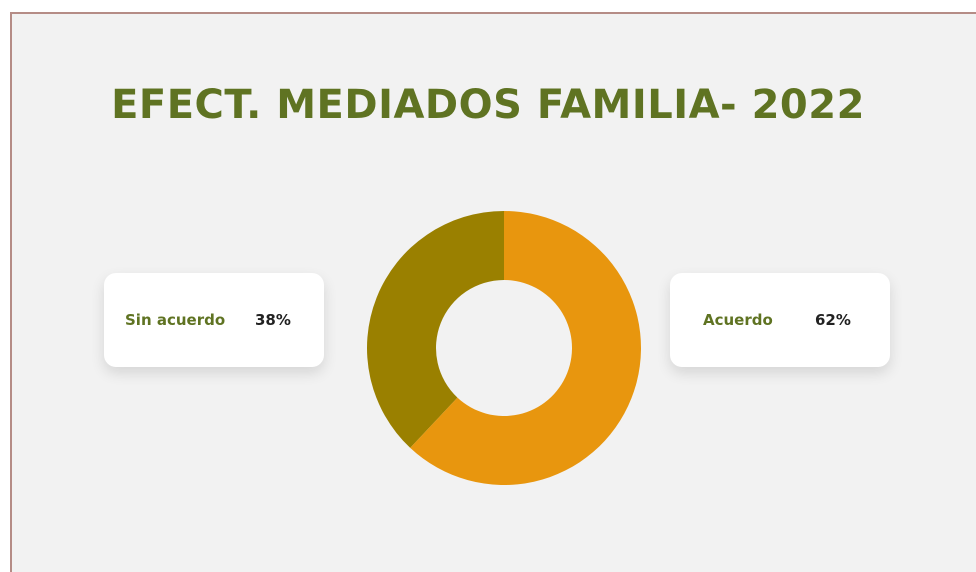 The height and width of the screenshot is (572, 976). Describe the element at coordinates (738, 320) in the screenshot. I see `legend-label: Acuerdo` at that location.